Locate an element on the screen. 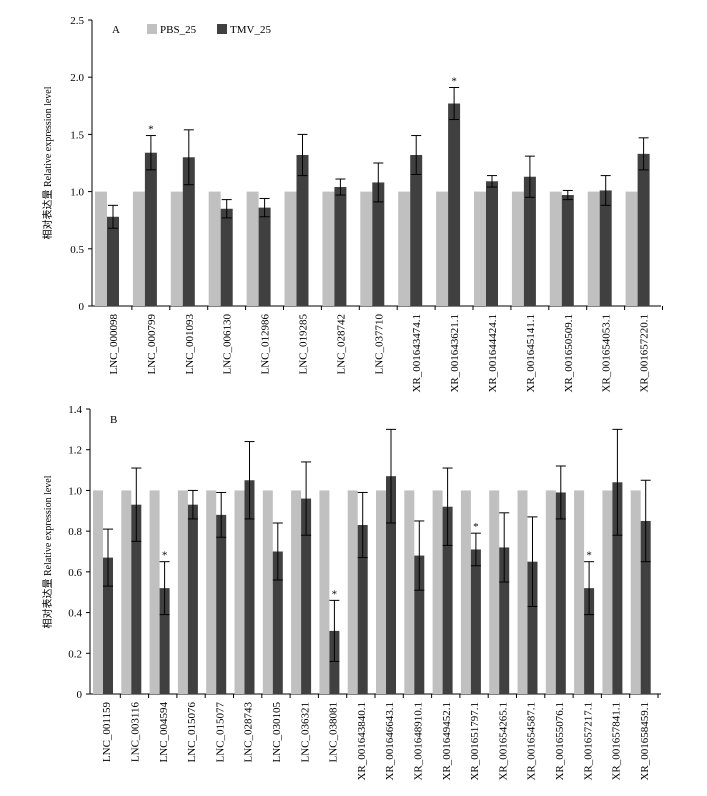 This screenshot has height=796, width=707. x-tick-label: LNC_038081 is located at coordinates (334, 732).